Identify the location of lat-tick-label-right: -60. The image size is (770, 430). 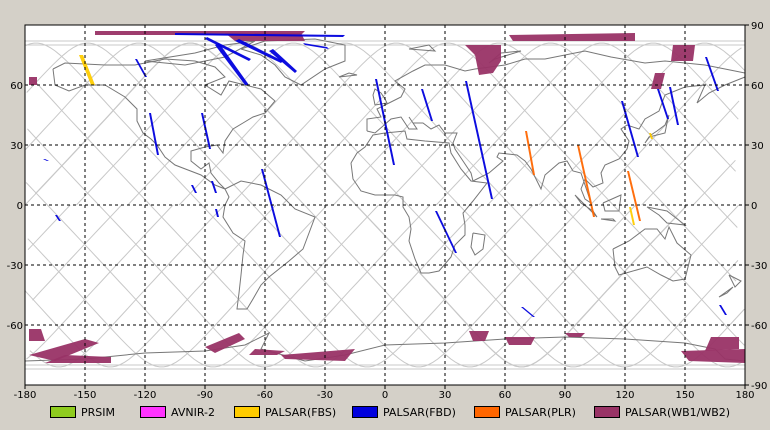
(759, 326).